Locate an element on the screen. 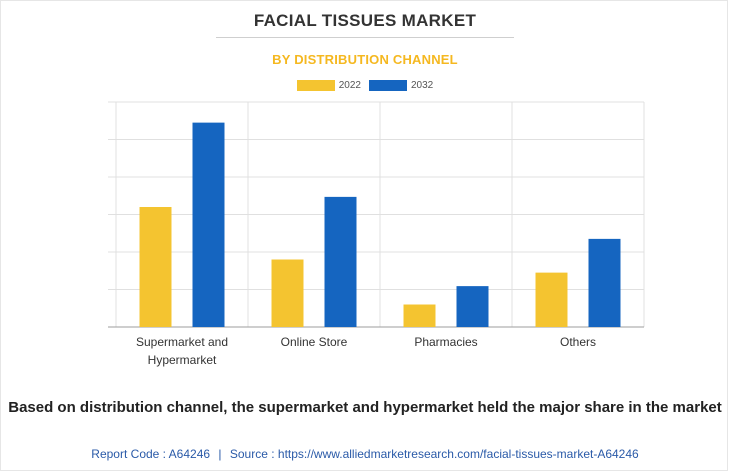  chart-title: FACIAL TISSUES MARKET is located at coordinates (365, 20).